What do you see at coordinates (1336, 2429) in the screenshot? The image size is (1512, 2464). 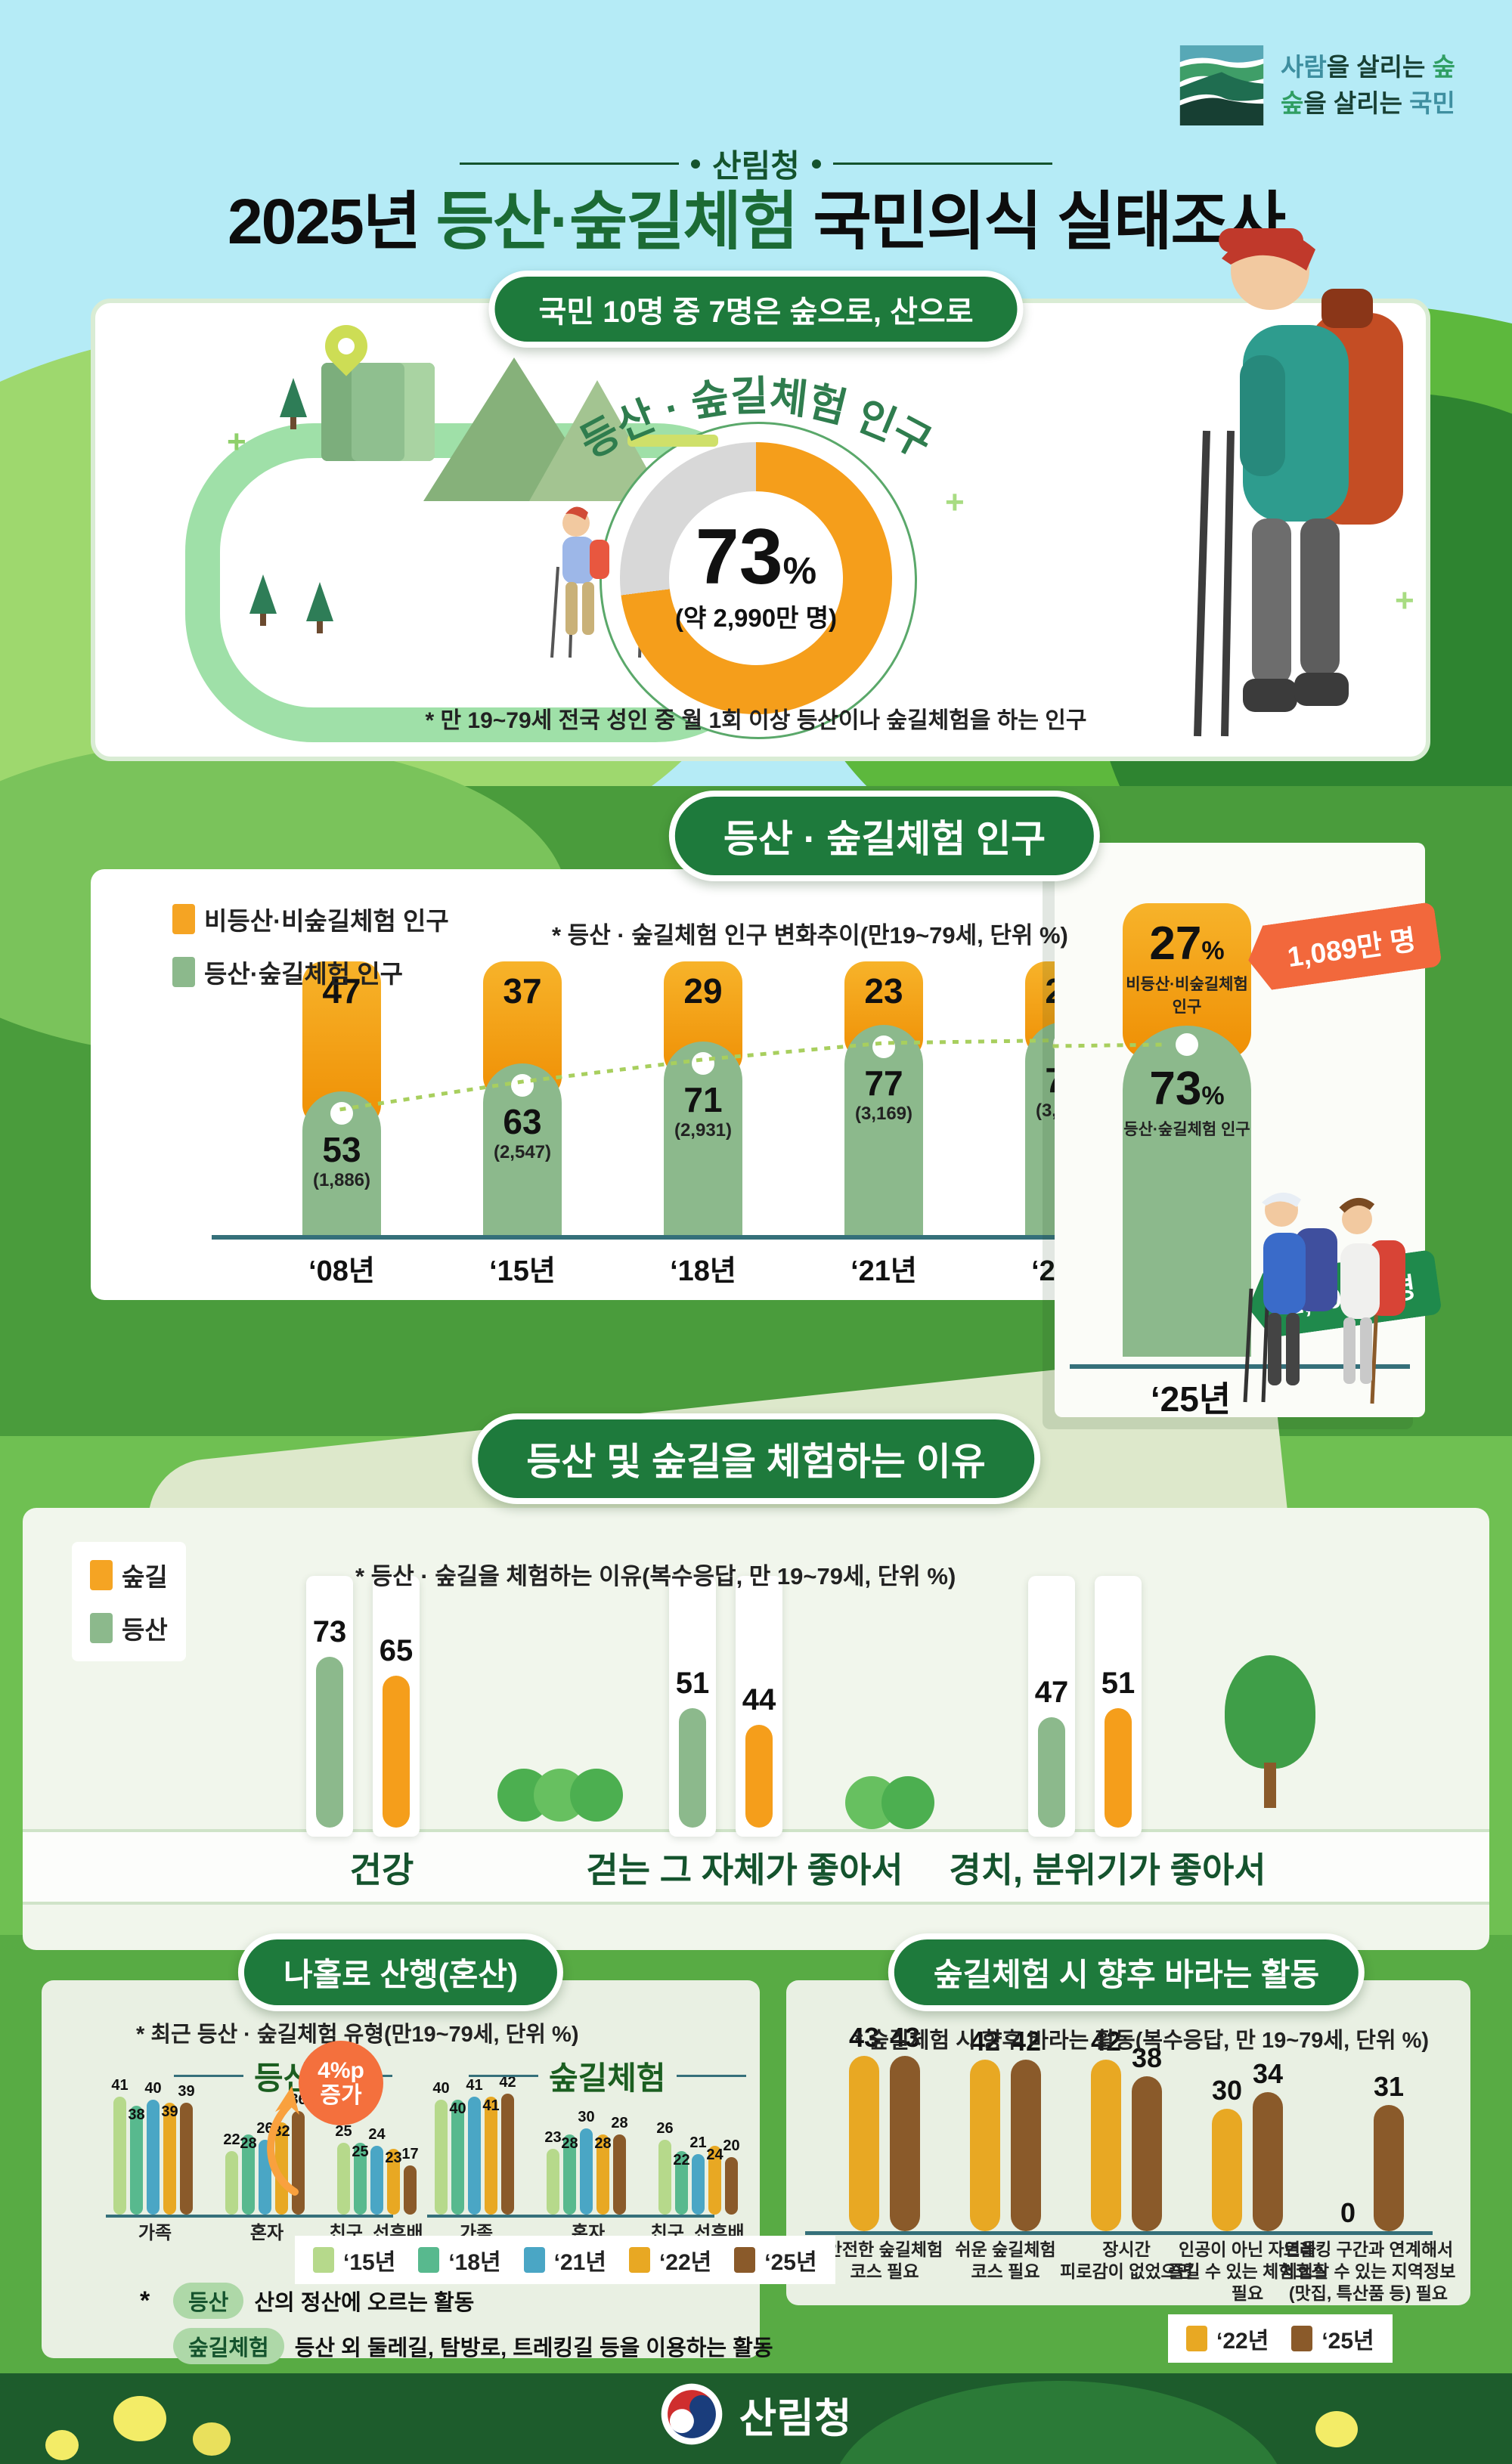 I see `flower-icon` at bounding box center [1336, 2429].